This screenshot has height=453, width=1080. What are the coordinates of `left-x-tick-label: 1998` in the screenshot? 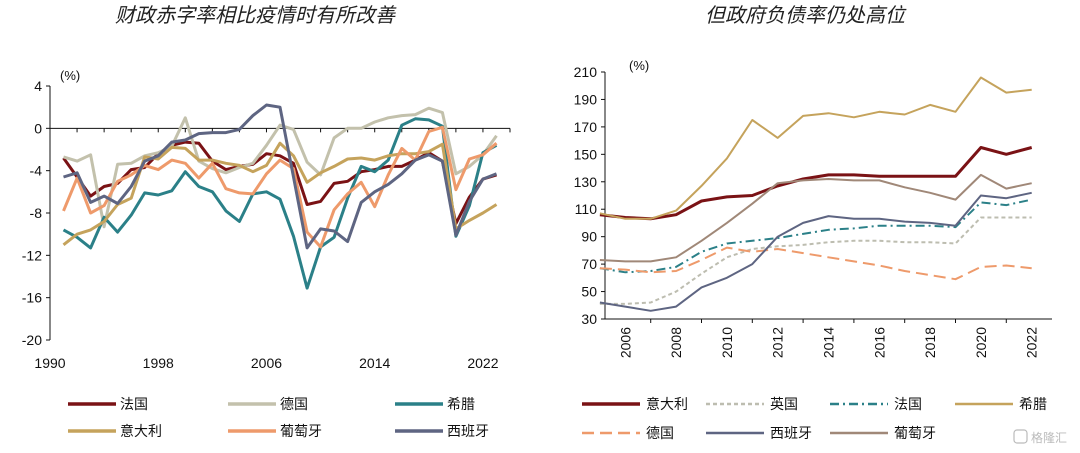 It's located at (158, 363).